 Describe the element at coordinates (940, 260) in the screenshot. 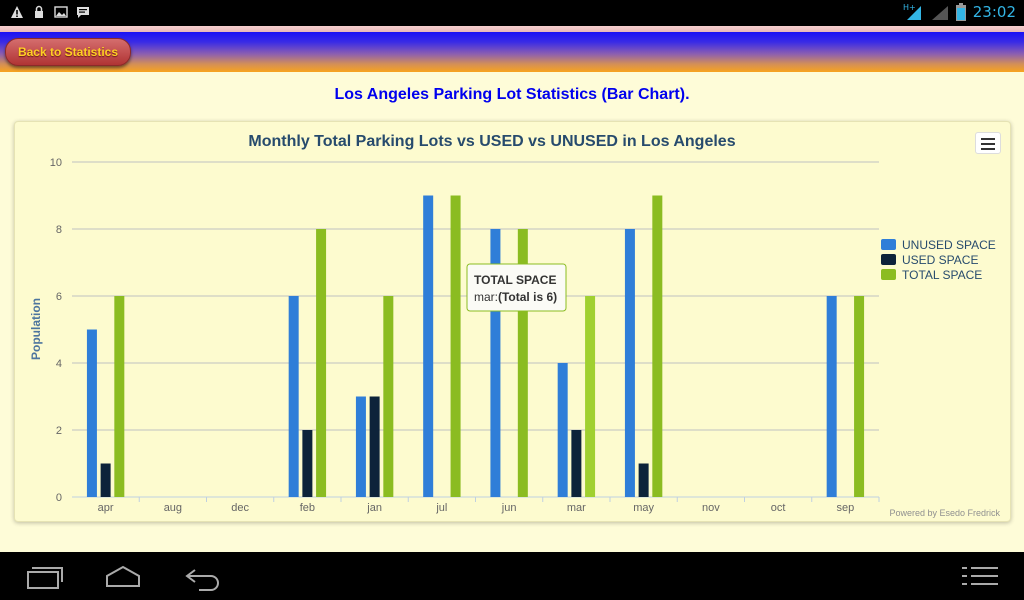

I see `legend-item: USED SPACE` at that location.